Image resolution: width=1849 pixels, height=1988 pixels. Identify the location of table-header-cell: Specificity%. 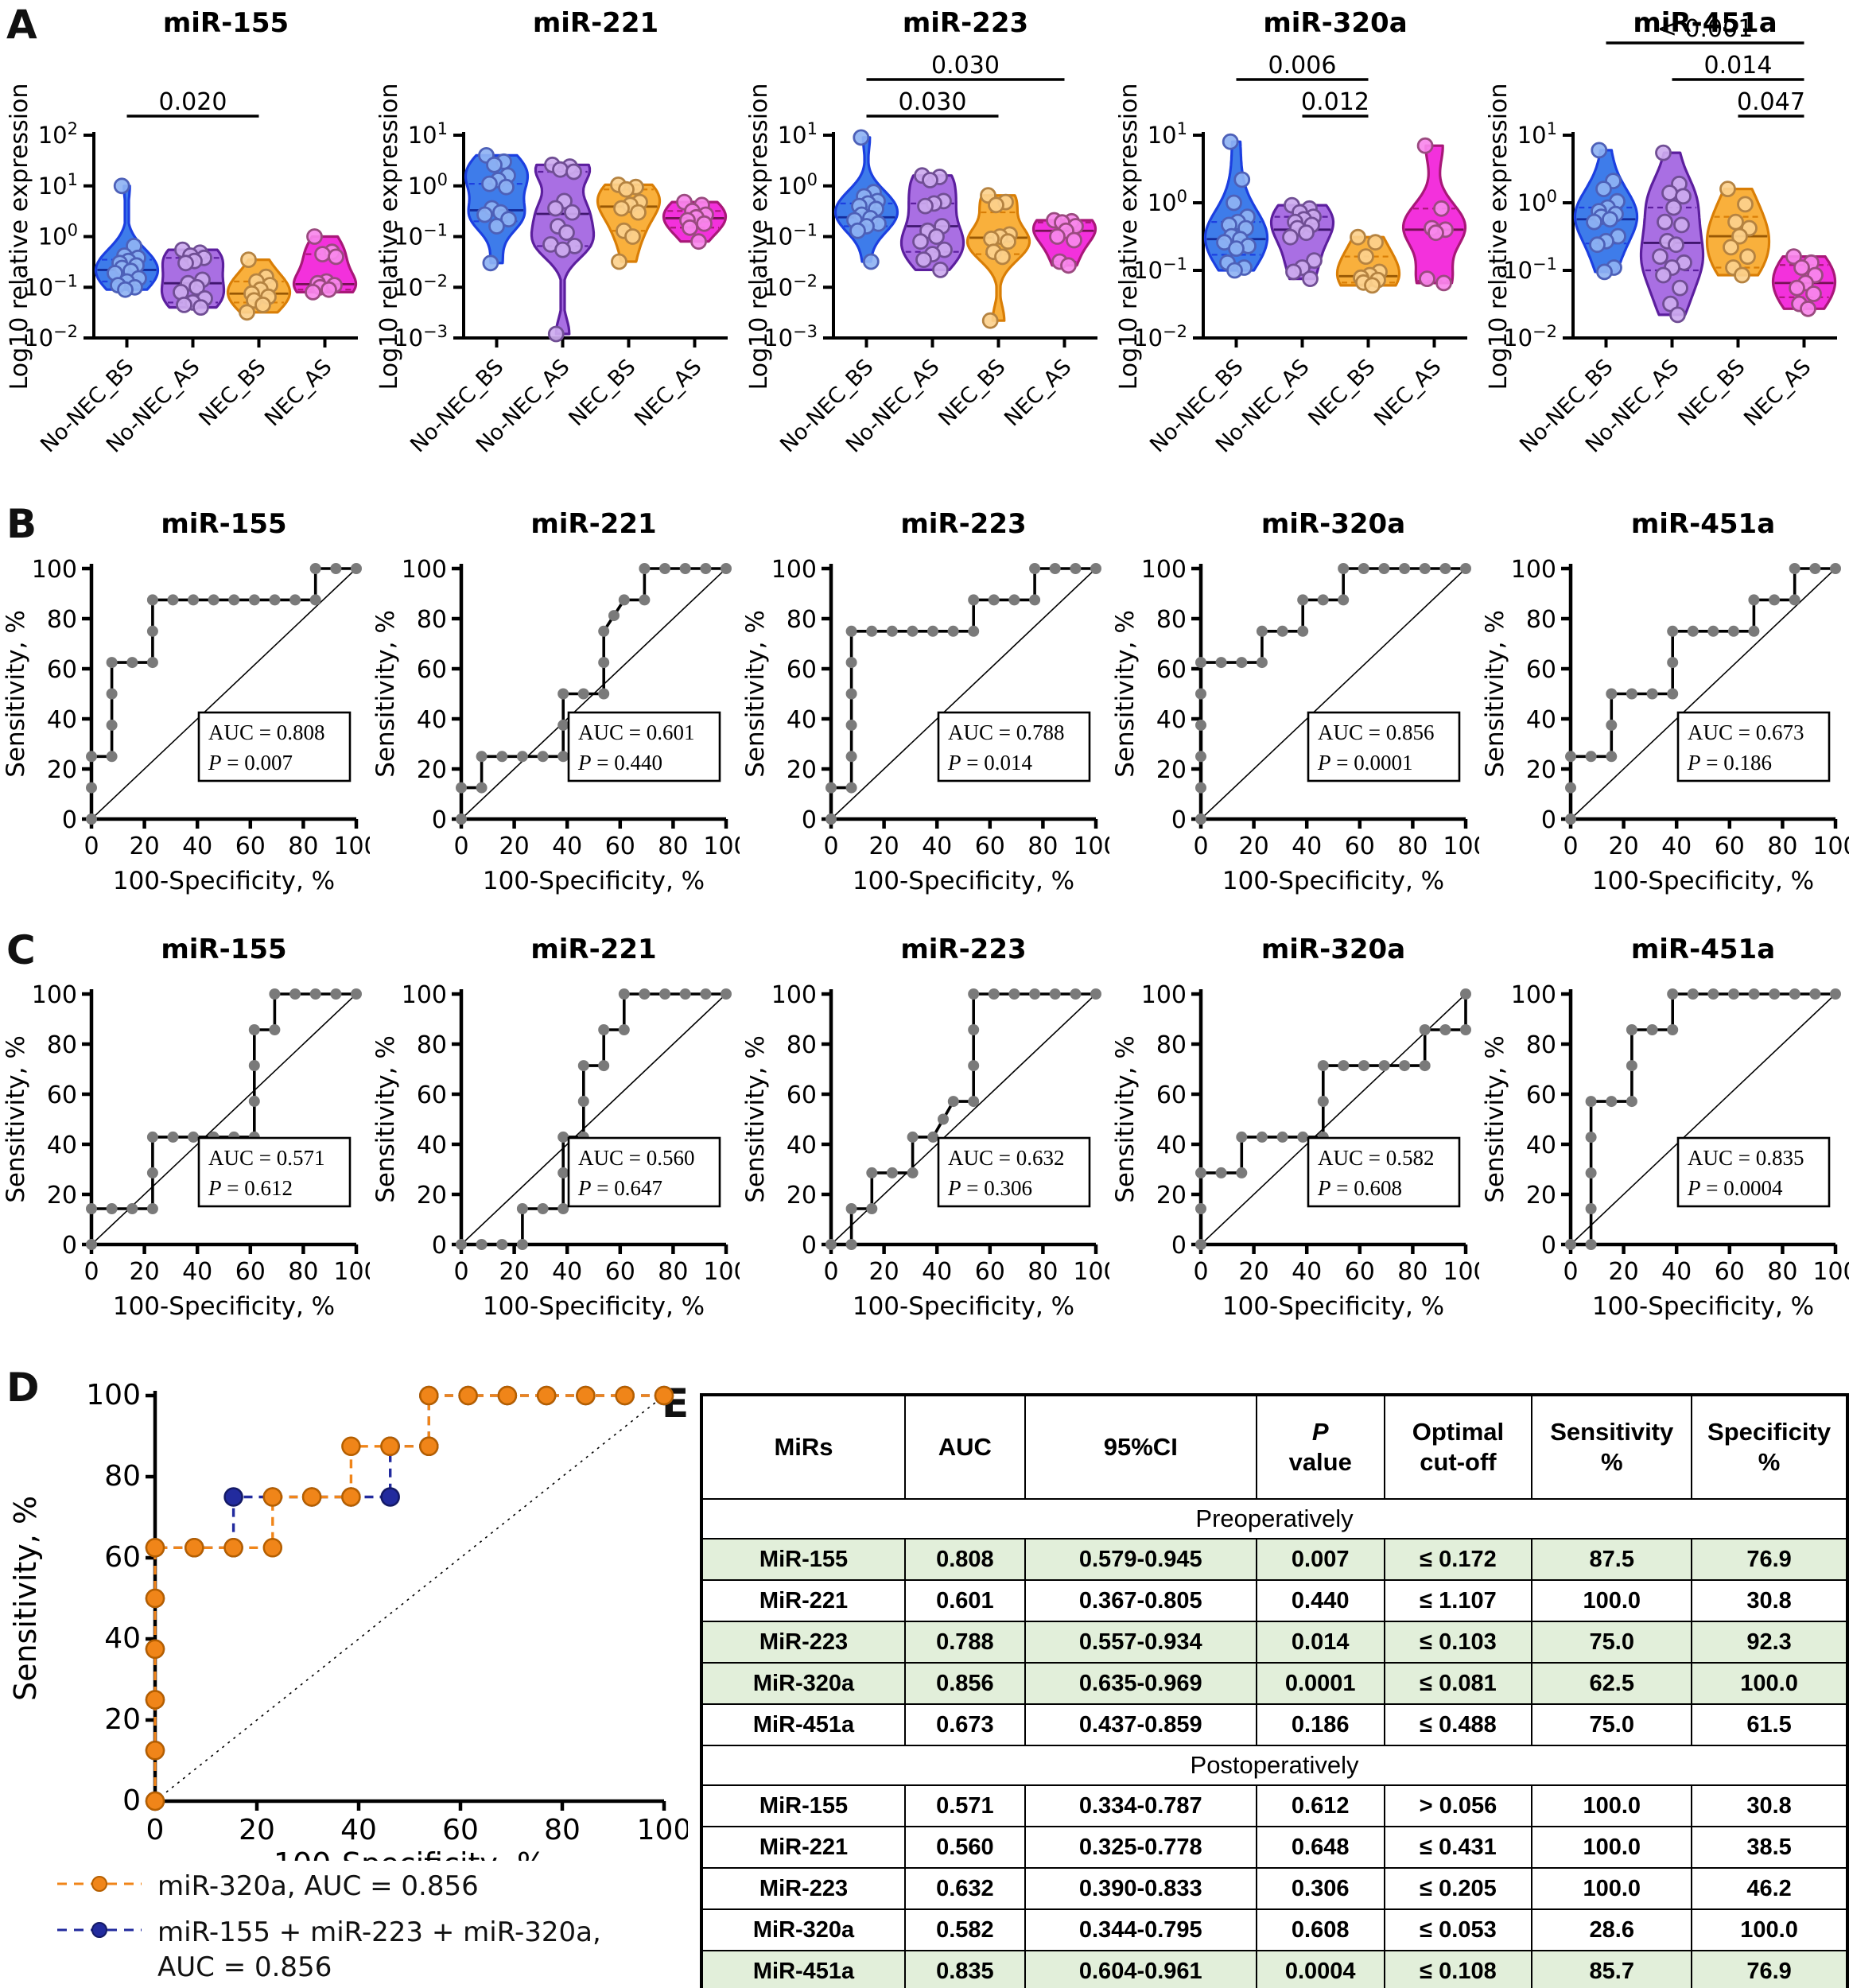
(1769, 1447).